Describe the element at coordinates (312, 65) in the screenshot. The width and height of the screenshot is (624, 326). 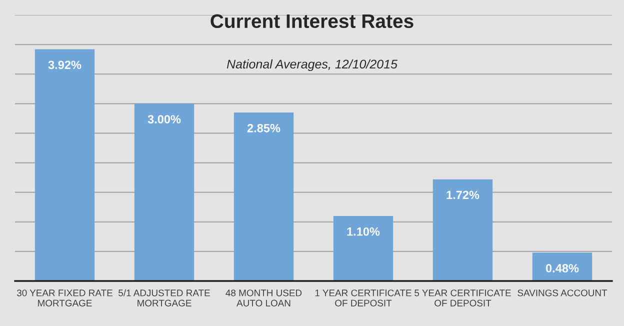
I see `text: National Averages, 12/10/2015` at that location.